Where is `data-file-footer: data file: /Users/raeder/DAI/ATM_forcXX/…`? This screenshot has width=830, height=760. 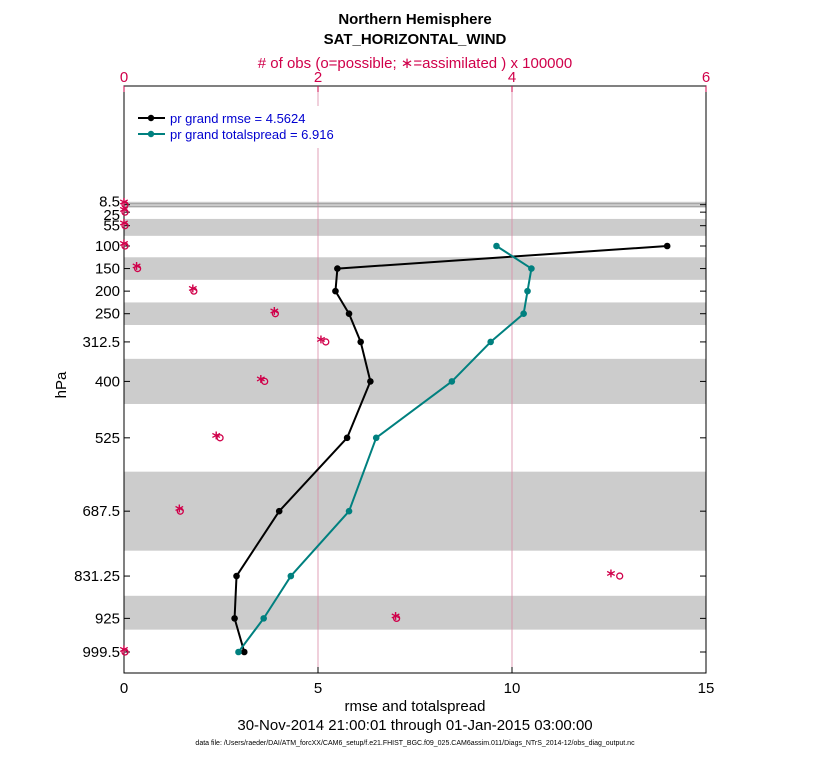
data-file-footer: data file: /Users/raeder/DAI/ATM_forcXX/… is located at coordinates (415, 743).